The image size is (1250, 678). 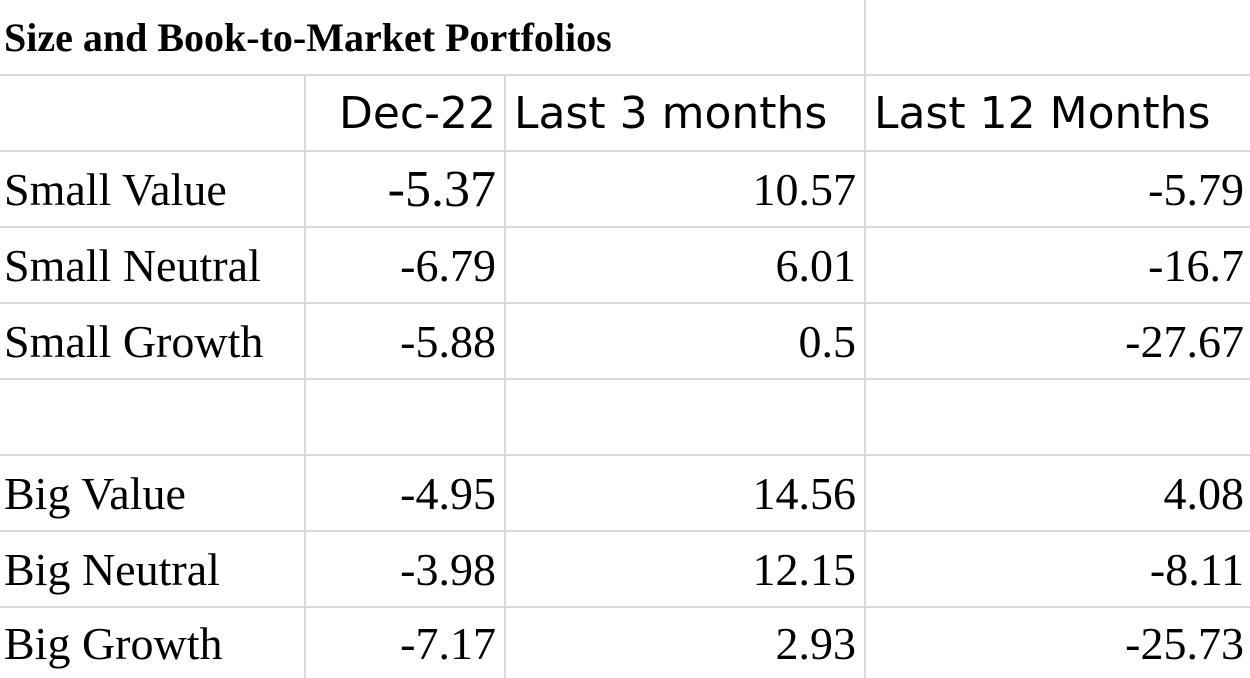 I want to click on header-dec22: Dec-22, so click(x=406, y=113).